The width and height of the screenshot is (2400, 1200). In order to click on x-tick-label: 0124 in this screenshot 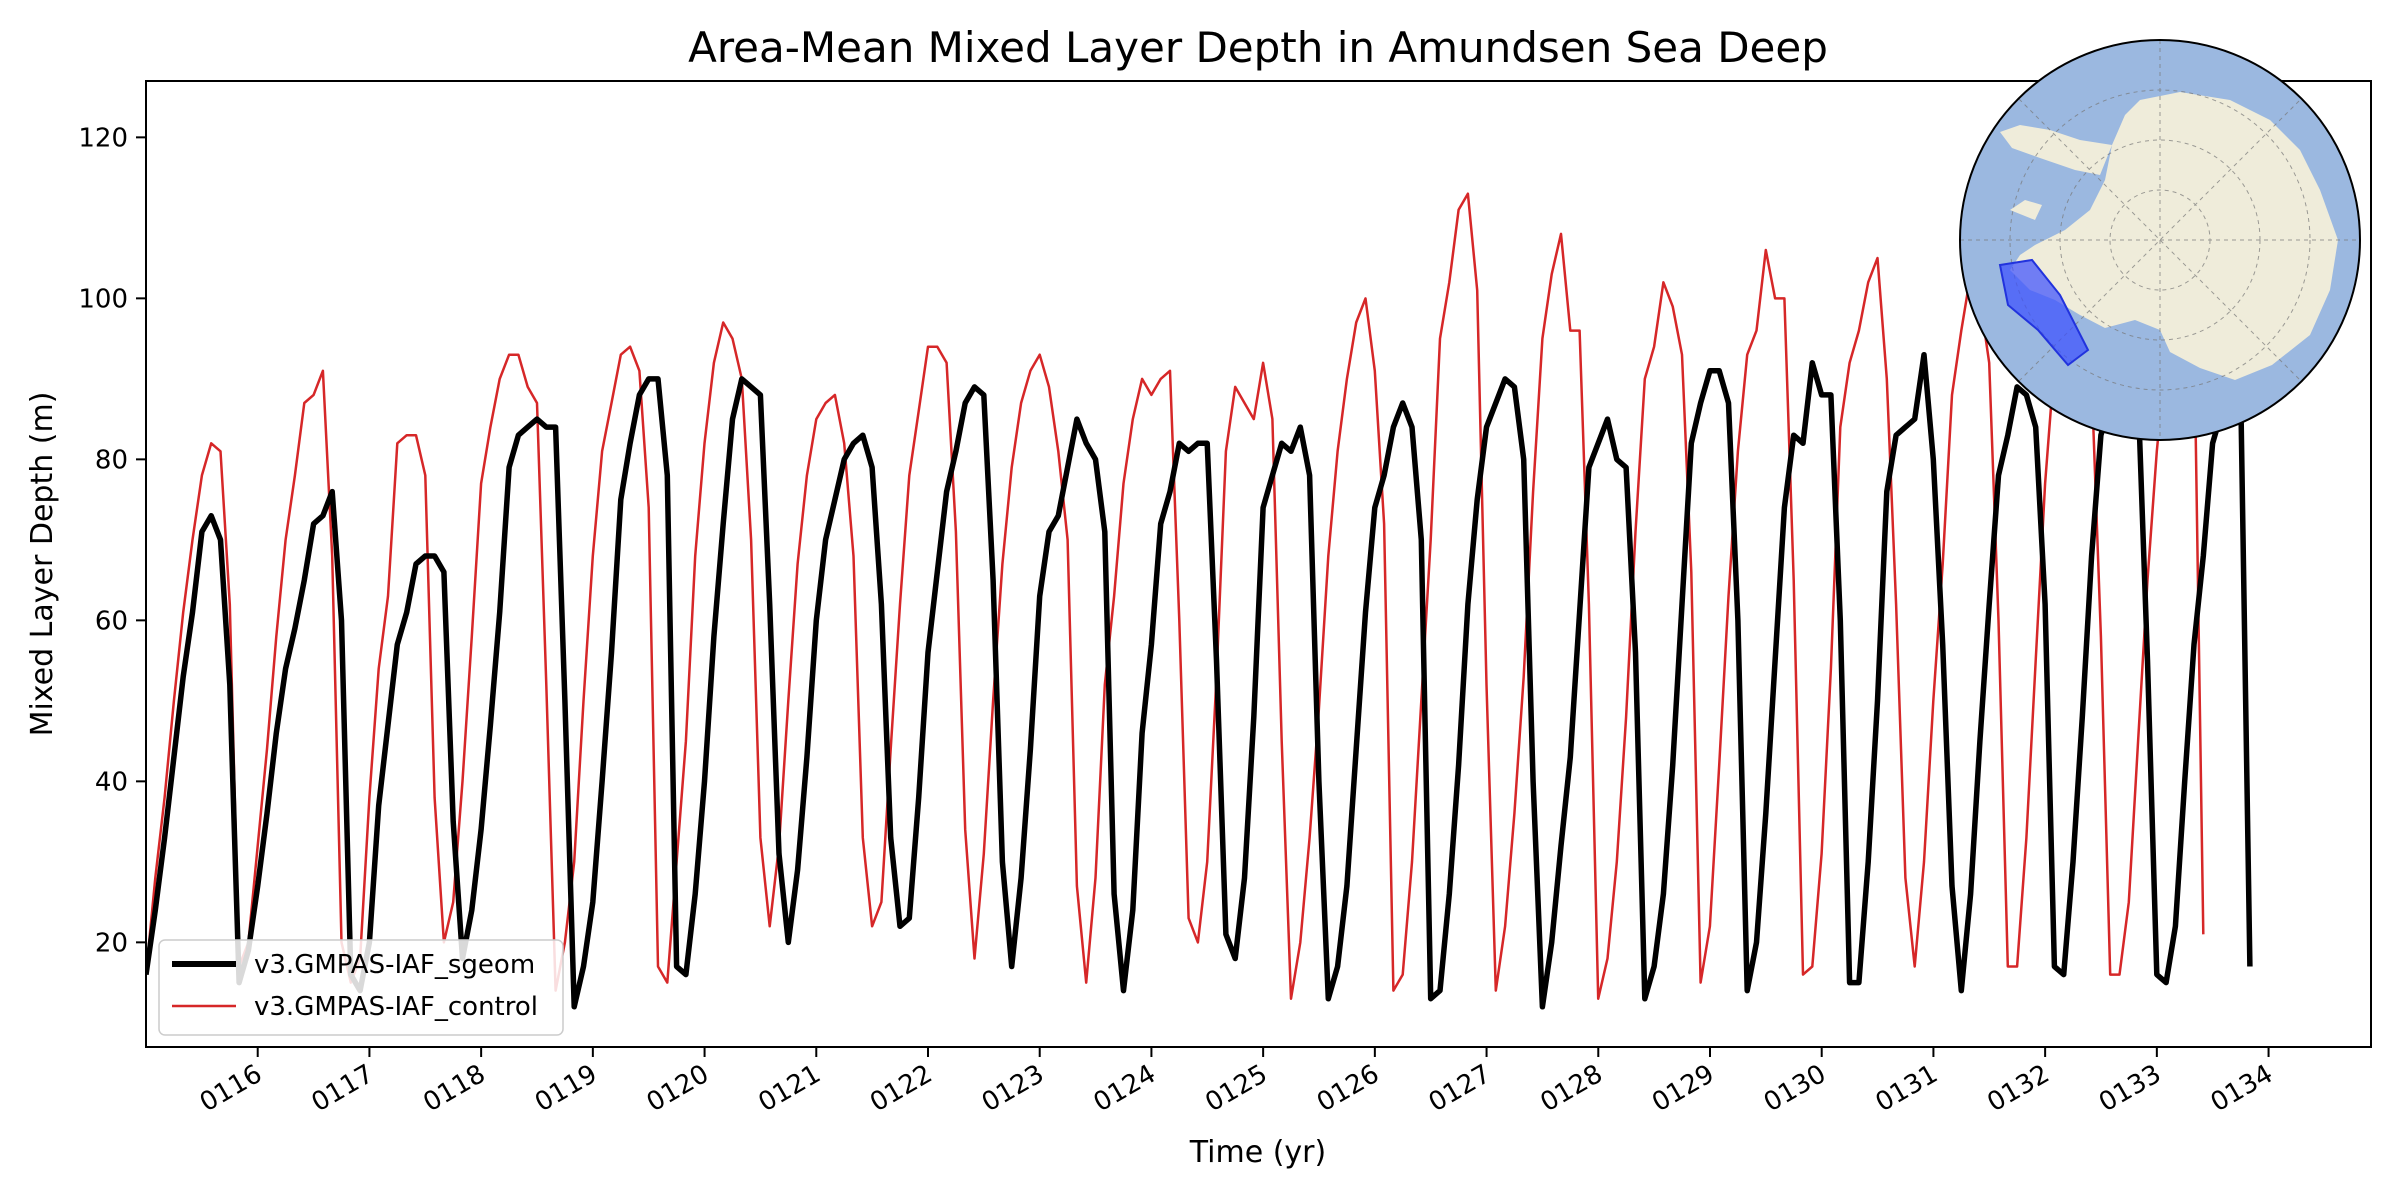, I will do `click(1125, 1088)`.